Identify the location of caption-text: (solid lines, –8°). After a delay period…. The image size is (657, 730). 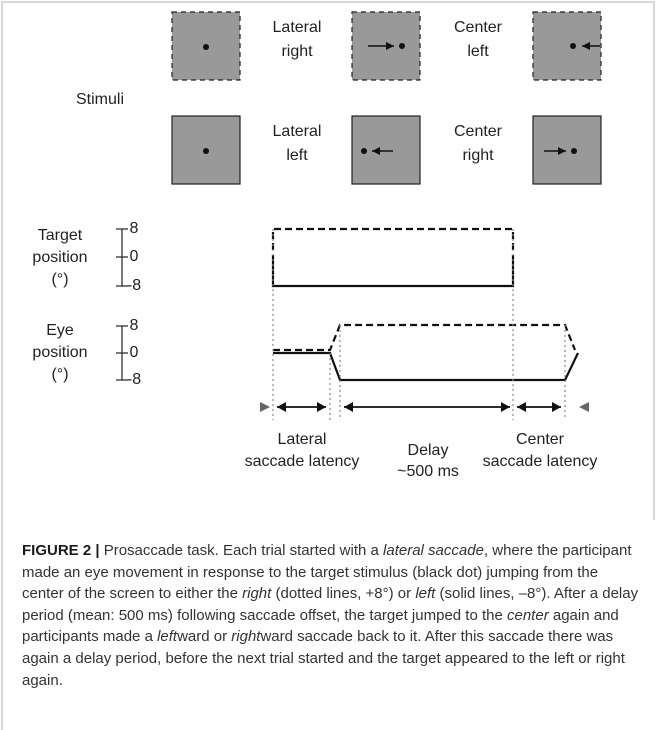
(330, 604).